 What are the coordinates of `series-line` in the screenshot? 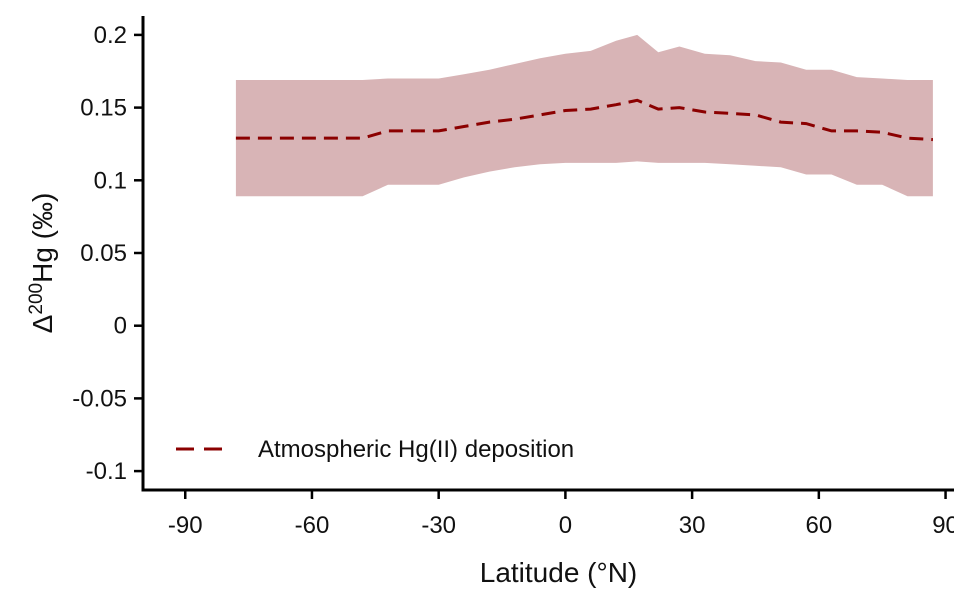 It's located at (584, 120).